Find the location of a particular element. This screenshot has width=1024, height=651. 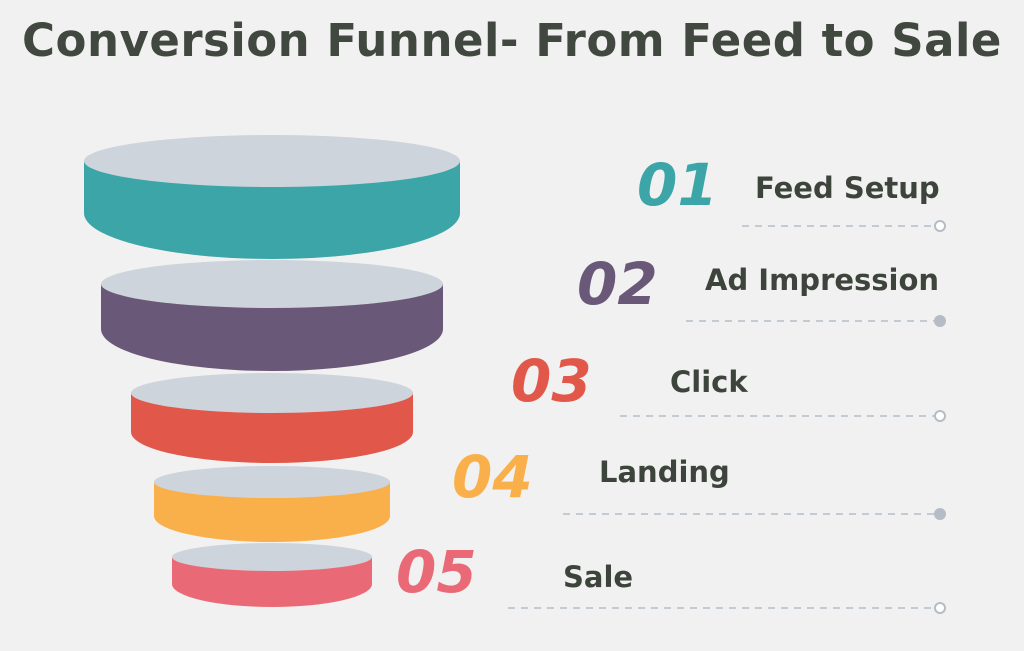

stage-5: 05 Sale is located at coordinates (671, 576).